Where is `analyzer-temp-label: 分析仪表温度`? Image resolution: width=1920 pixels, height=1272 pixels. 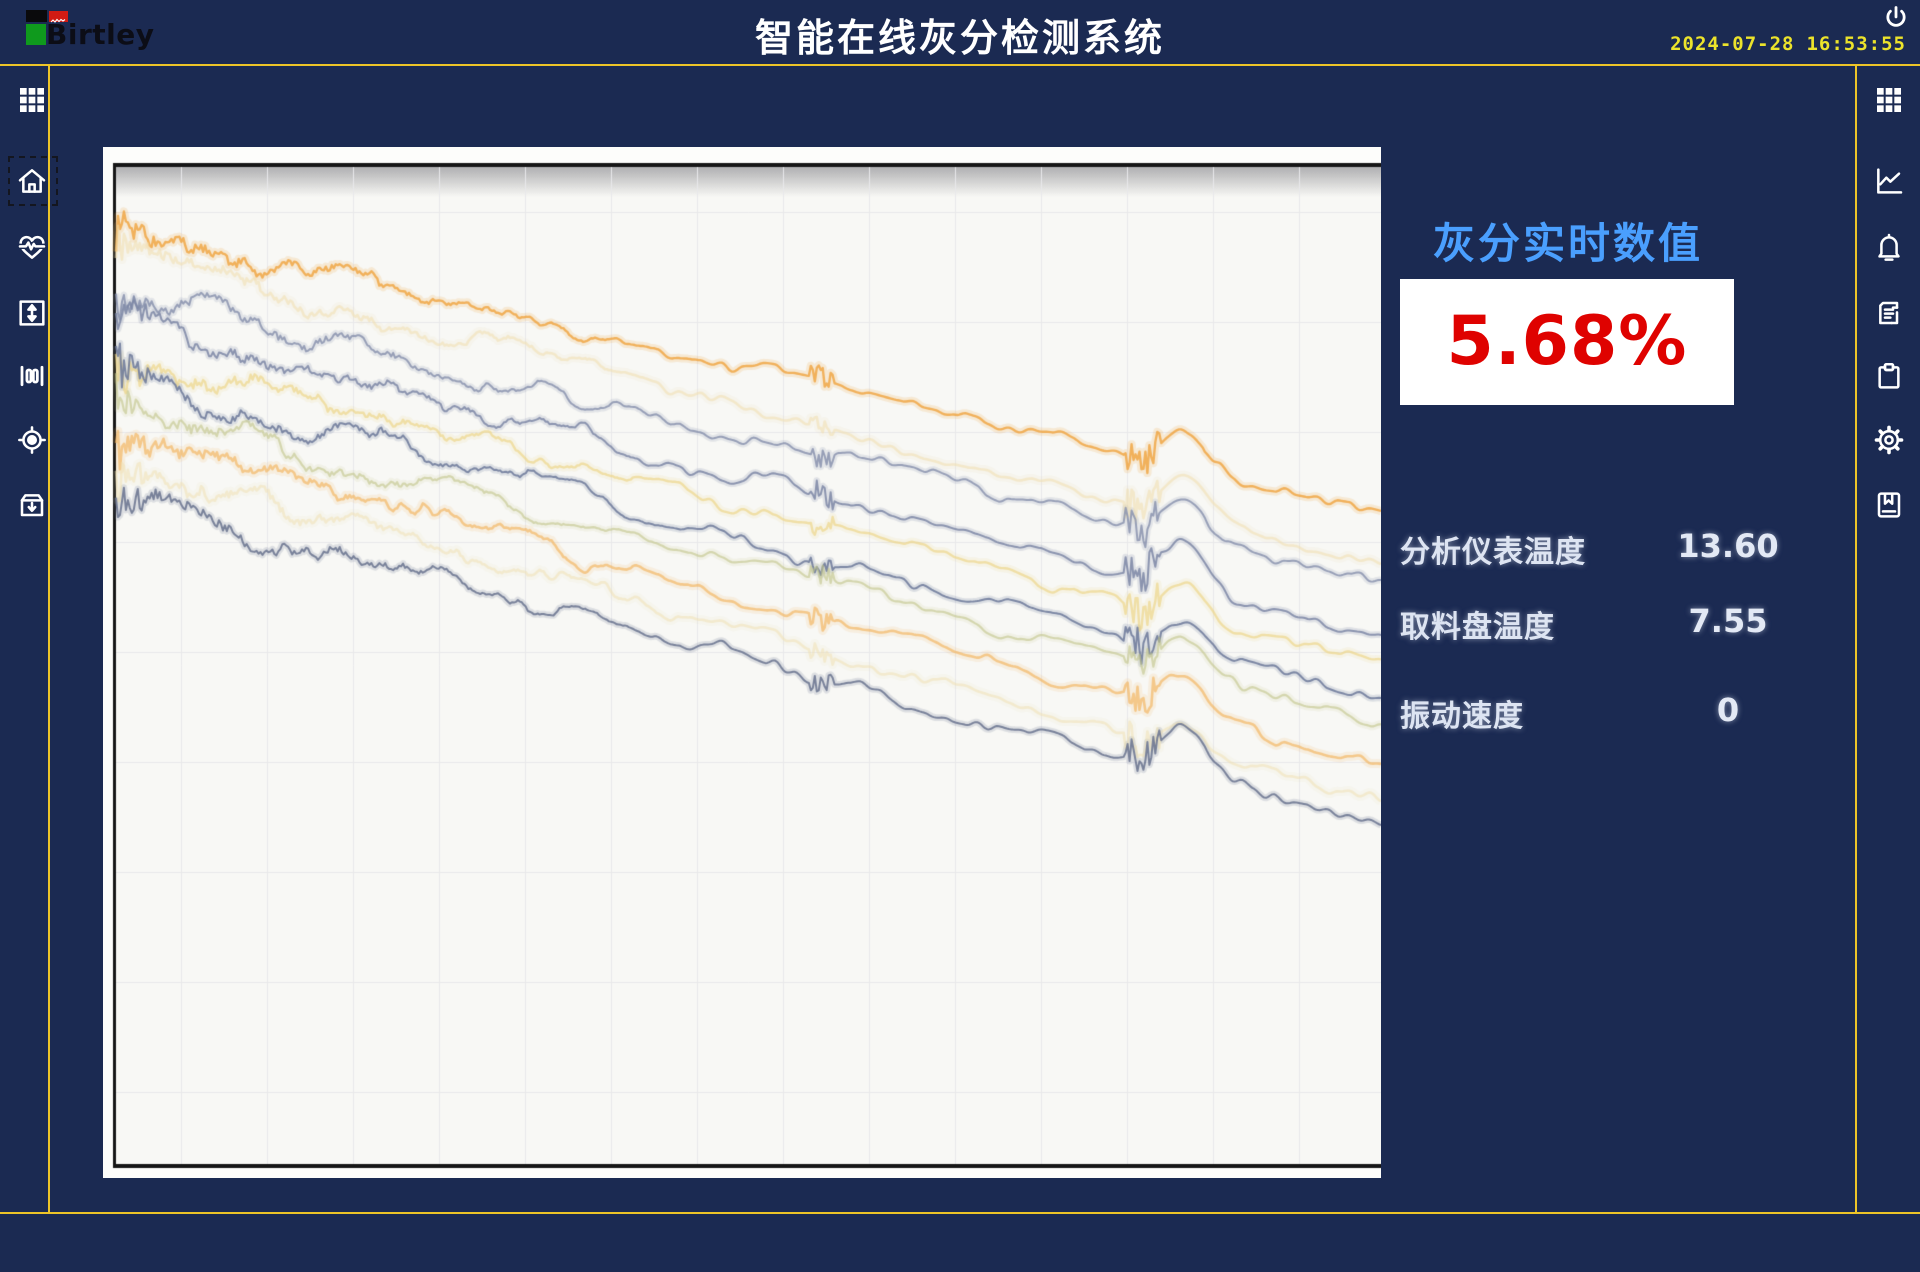 analyzer-temp-label: 分析仪表温度 is located at coordinates (1493, 552).